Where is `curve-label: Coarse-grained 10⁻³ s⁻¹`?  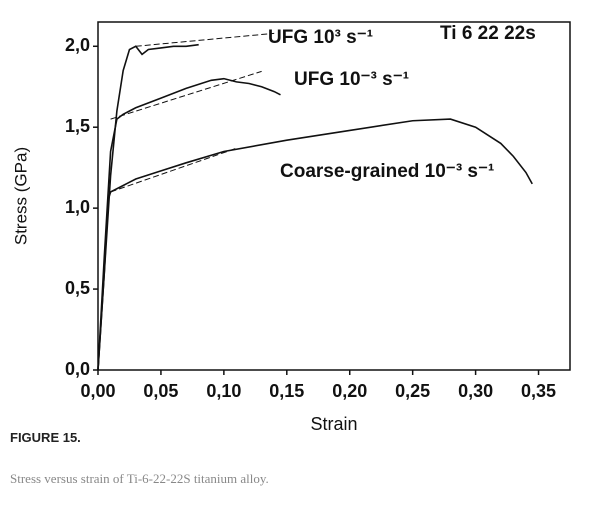 curve-label: Coarse-grained 10⁻³ s⁻¹ is located at coordinates (387, 171).